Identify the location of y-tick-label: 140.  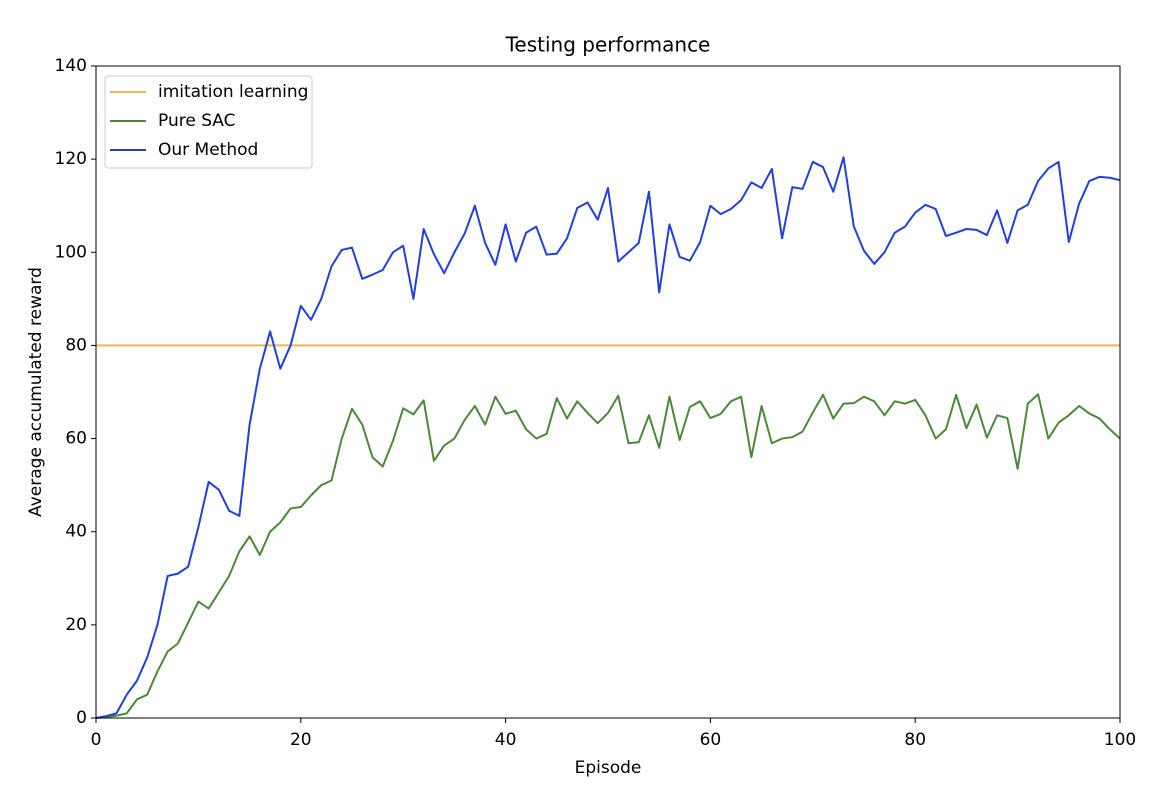
(71, 66).